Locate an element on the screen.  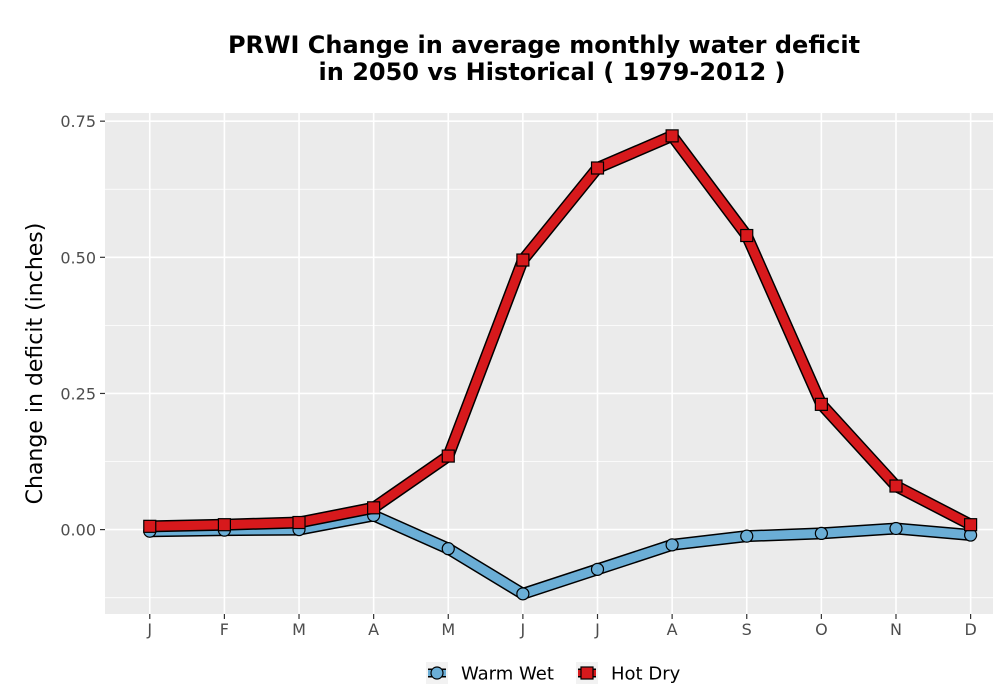
x-tick-label: S is located at coordinates (747, 629).